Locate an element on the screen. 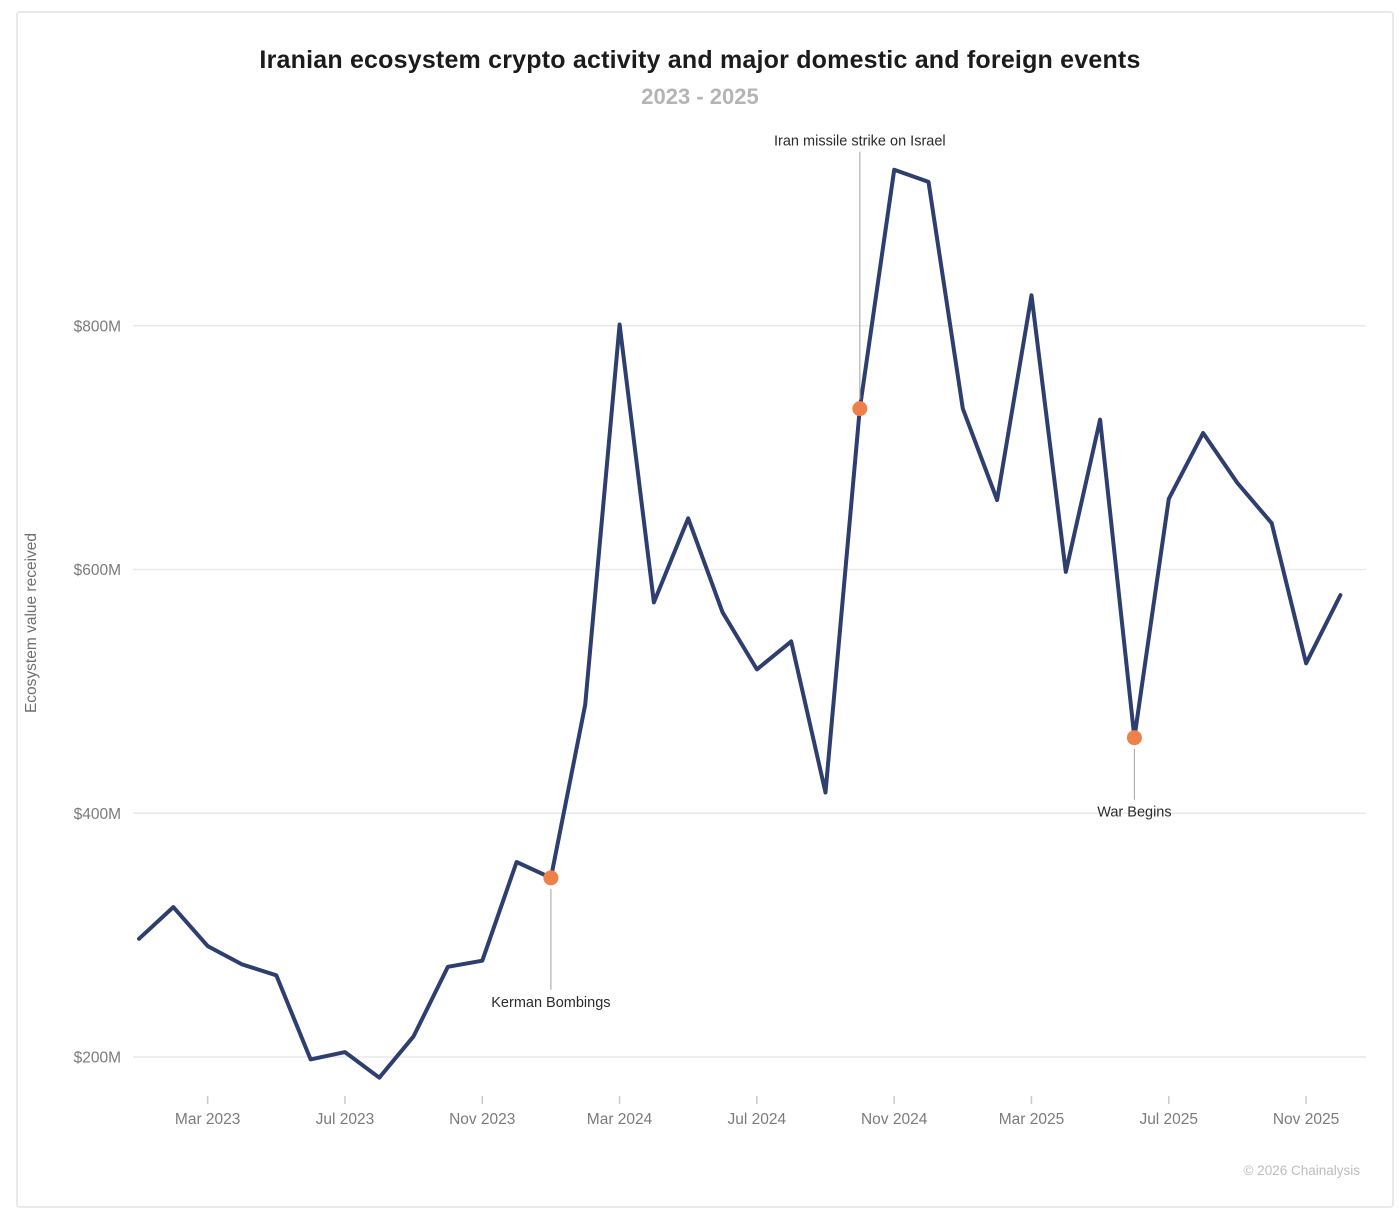  y-tick-label: $800M is located at coordinates (97, 326).